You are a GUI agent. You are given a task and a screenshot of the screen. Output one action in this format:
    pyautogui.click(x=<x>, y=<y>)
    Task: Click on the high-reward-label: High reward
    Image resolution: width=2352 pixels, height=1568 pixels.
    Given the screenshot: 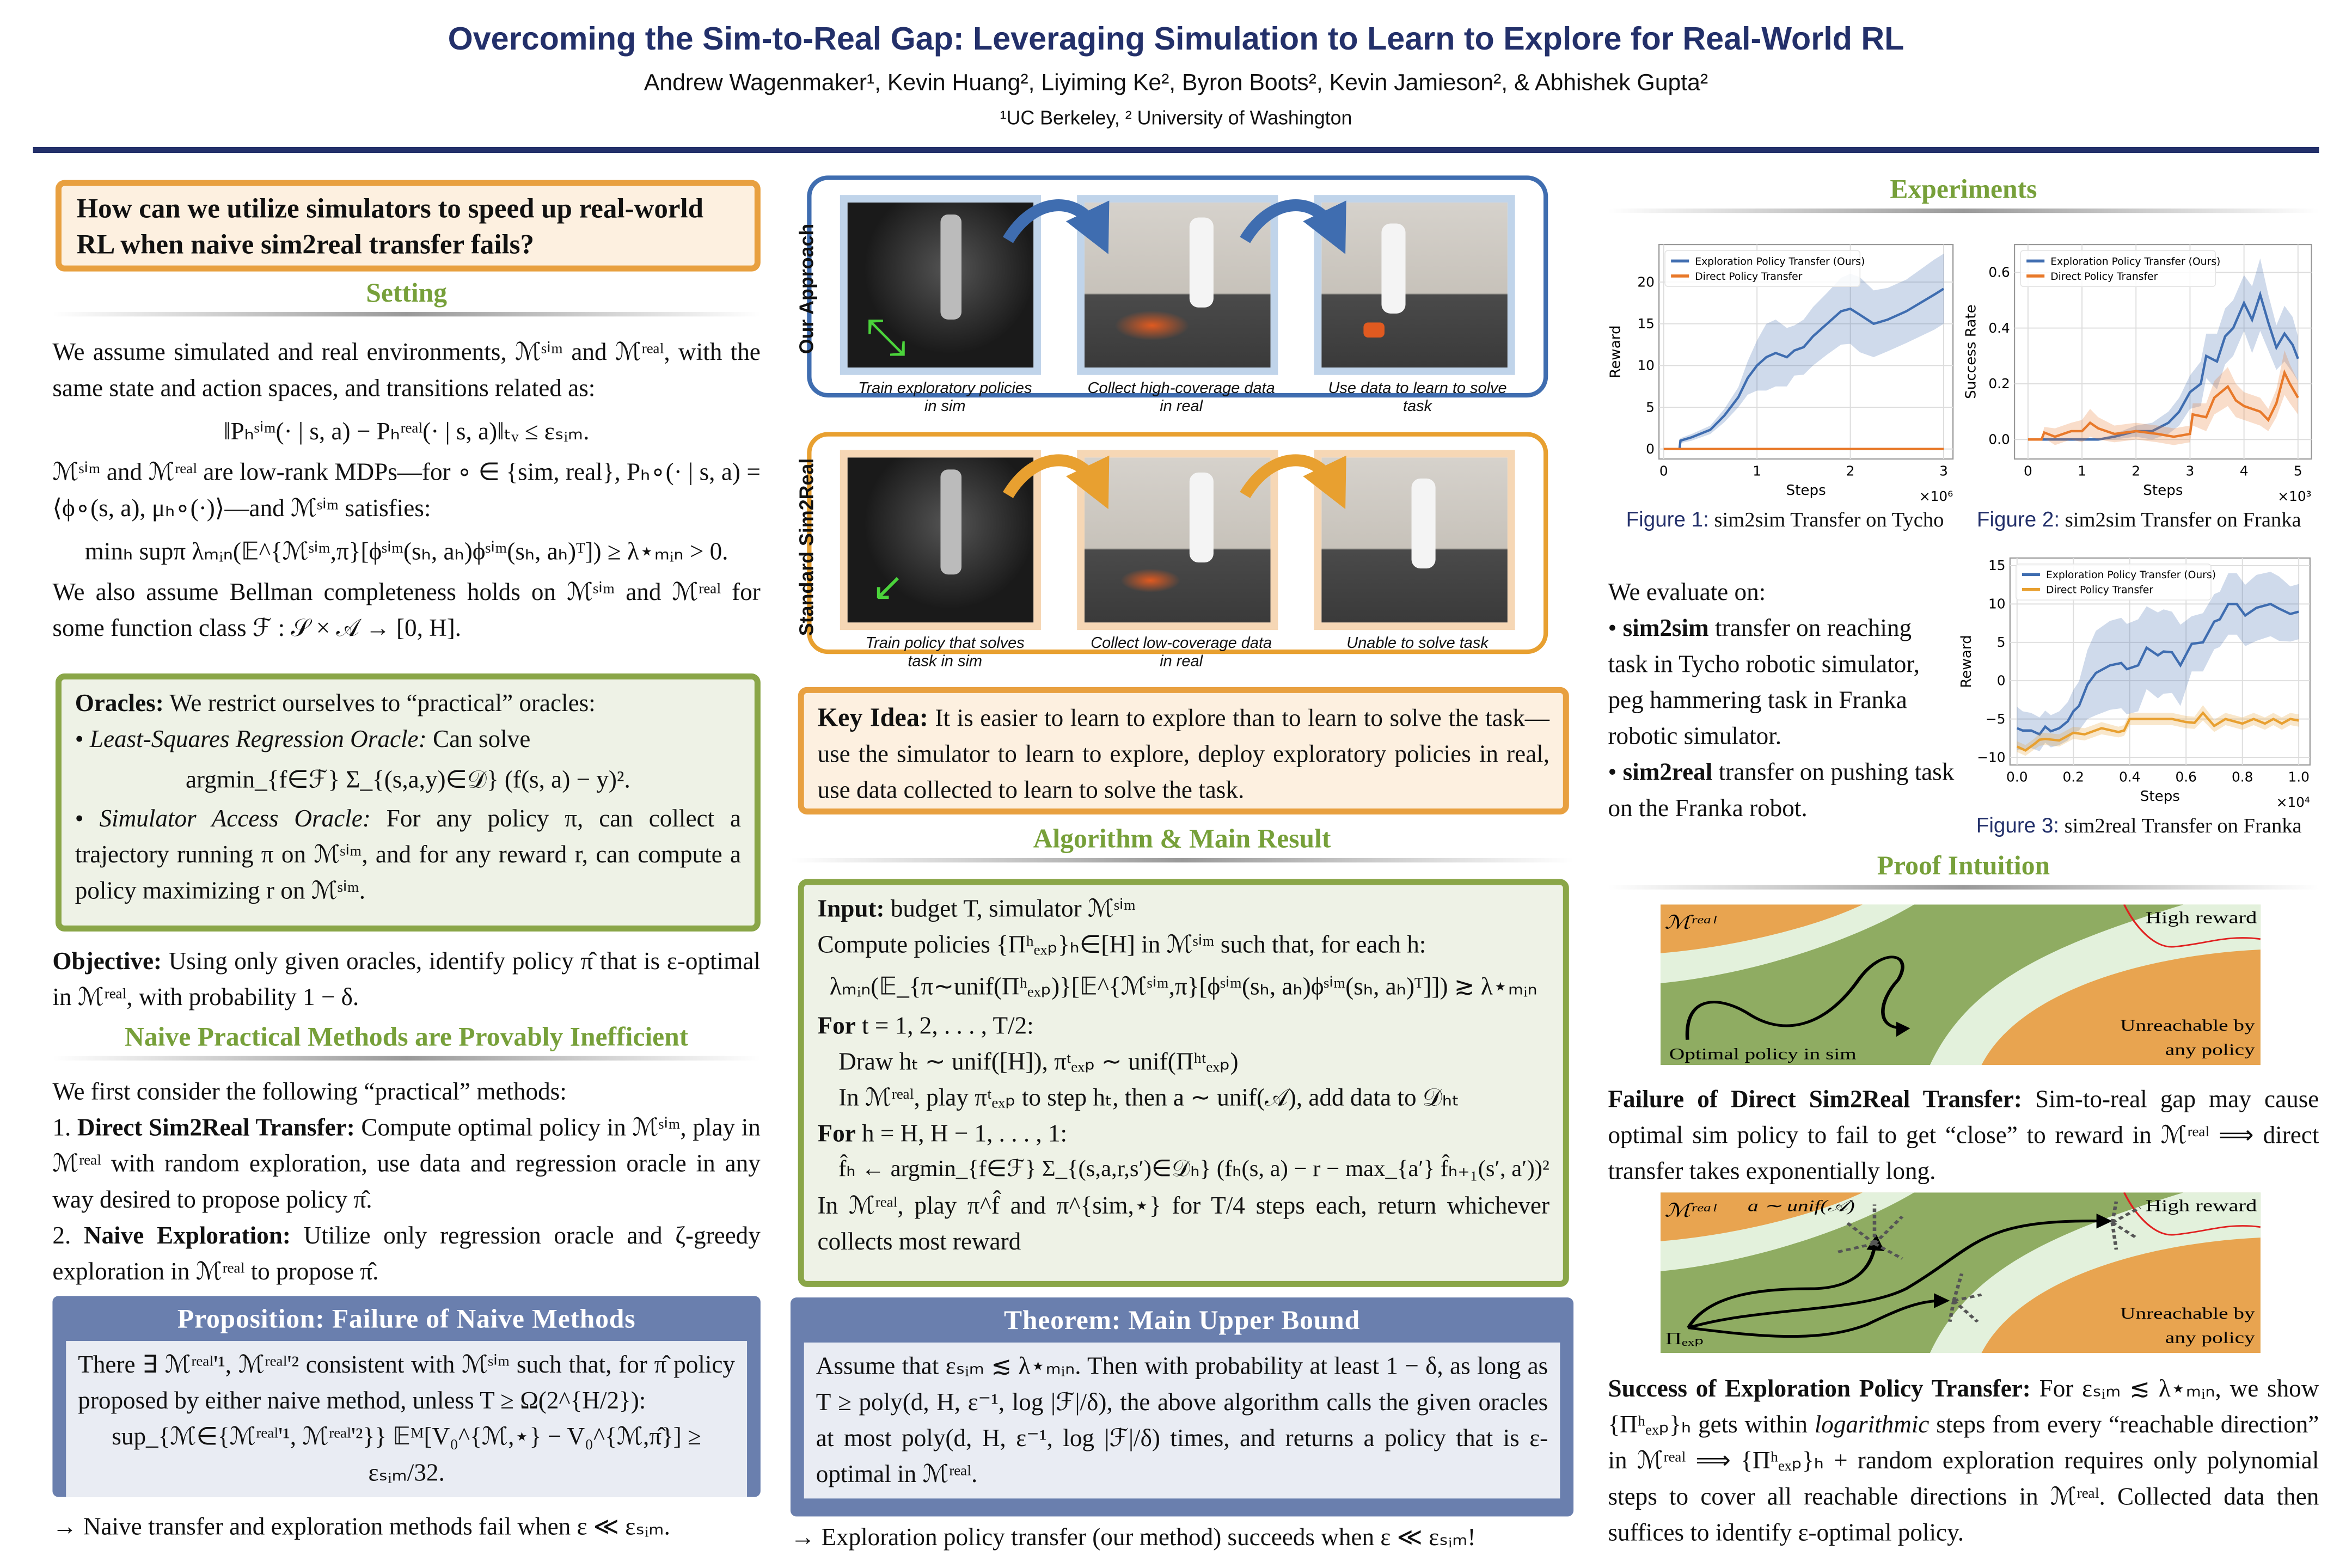 What is the action you would take?
    pyautogui.click(x=2201, y=917)
    